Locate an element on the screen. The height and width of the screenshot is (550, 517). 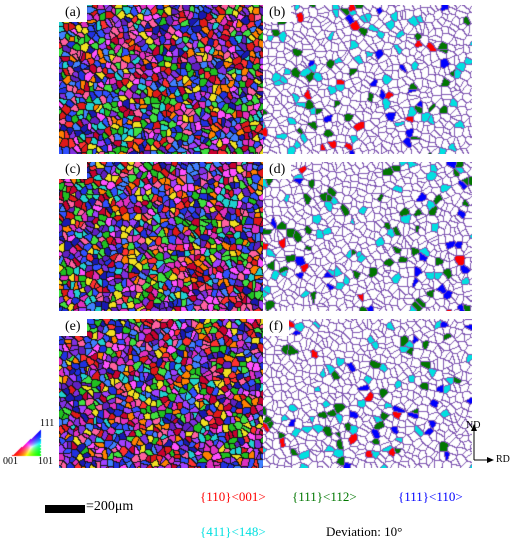
ipf-label-111: 111 is located at coordinates (47, 423).